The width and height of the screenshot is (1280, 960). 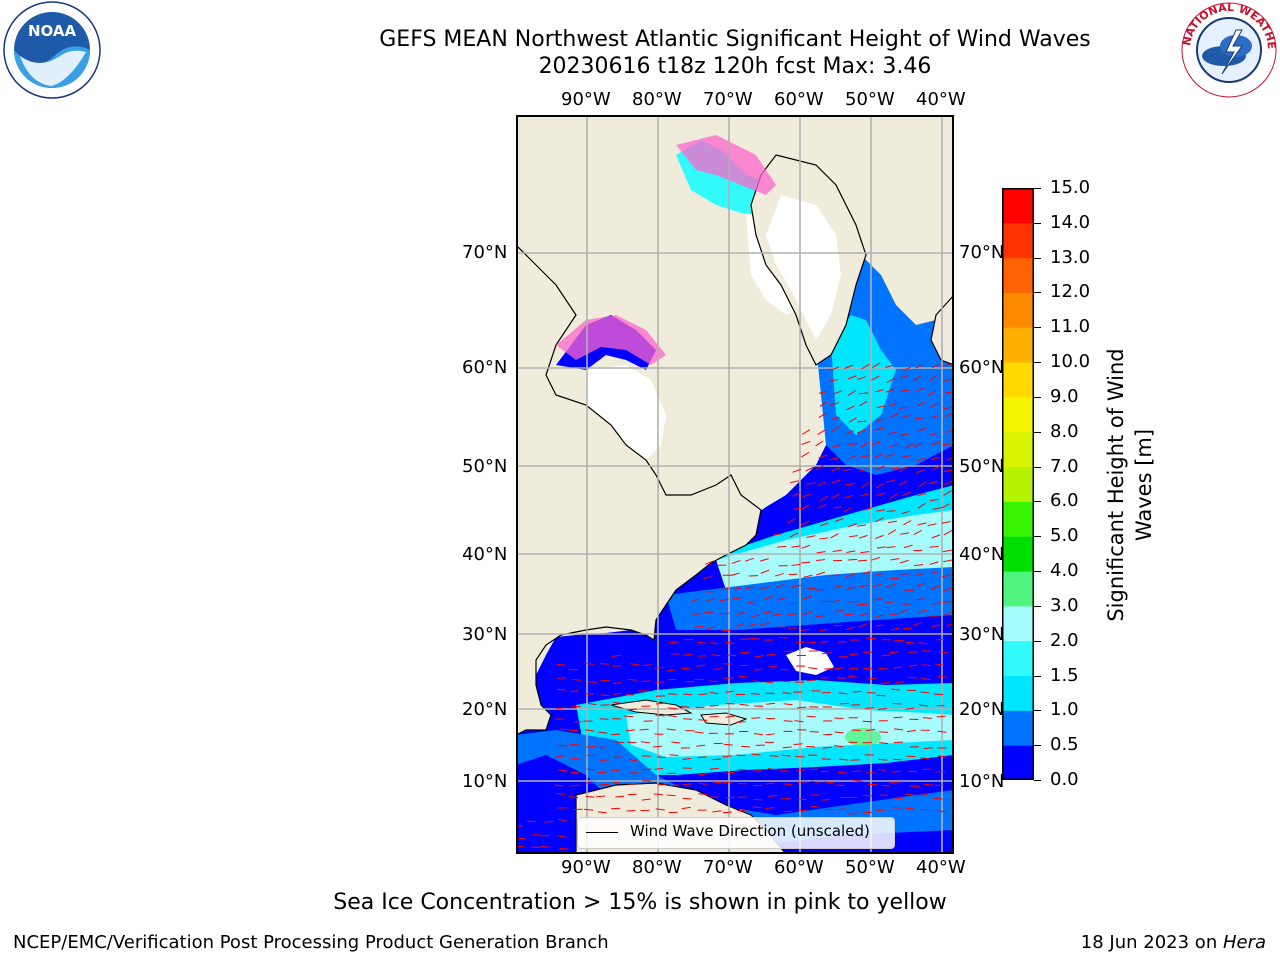 I want to click on lat-label-right-70n: 70°N, so click(x=982, y=252).